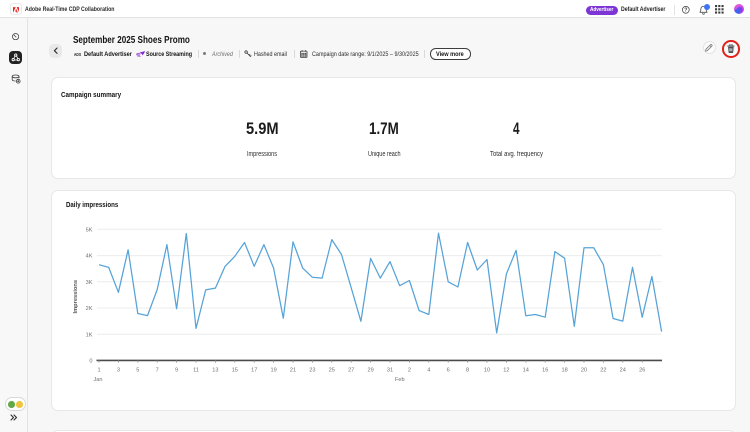 This screenshot has width=750, height=432. What do you see at coordinates (467, 371) in the screenshot?
I see `svg-text: 8` at bounding box center [467, 371].